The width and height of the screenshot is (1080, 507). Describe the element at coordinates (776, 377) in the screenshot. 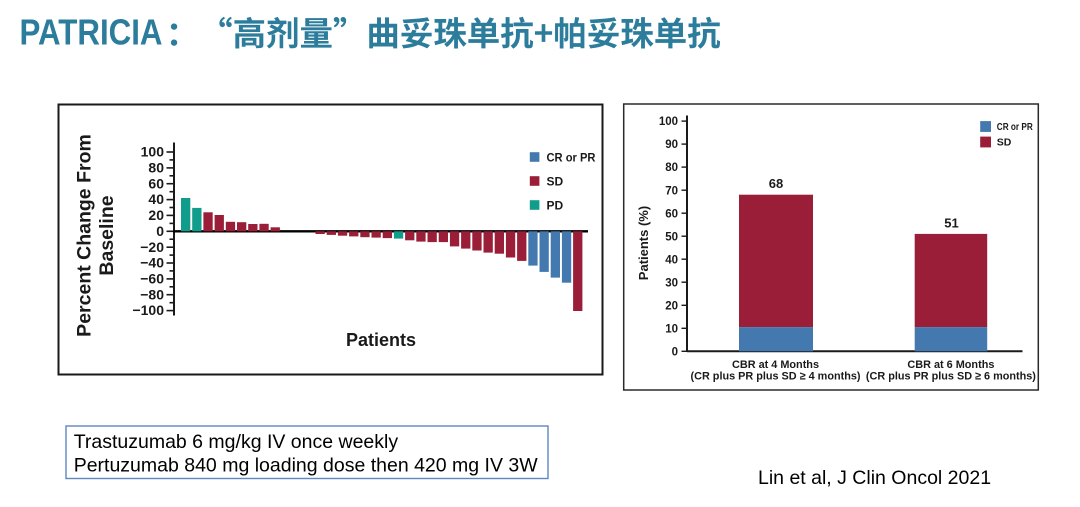

I see `svg-text:(CR plus PR plus SD ≥ 4 months: (CR plus PR plus SD ≥ 4 months)` at that location.